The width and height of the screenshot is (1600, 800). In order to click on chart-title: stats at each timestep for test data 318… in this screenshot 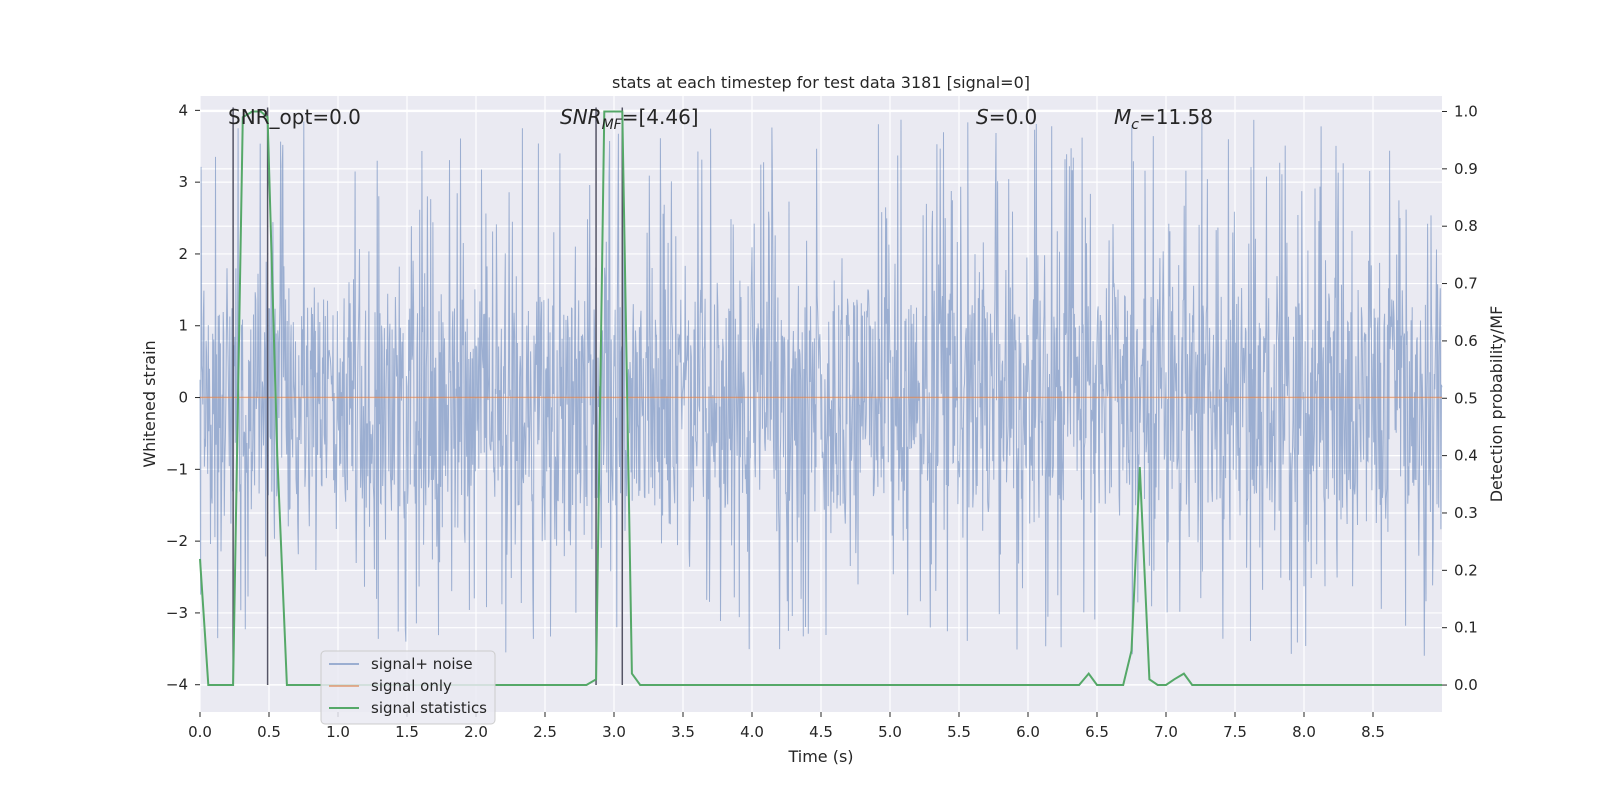, I will do `click(821, 82)`.